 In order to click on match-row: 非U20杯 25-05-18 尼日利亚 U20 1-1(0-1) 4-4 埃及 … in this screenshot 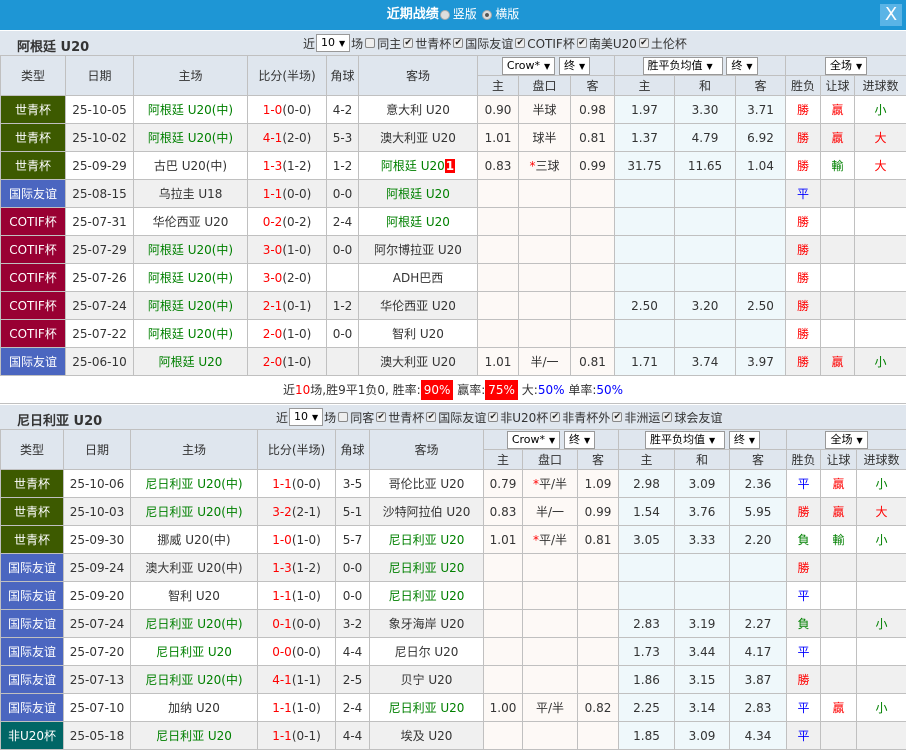, I will do `click(453, 735)`.